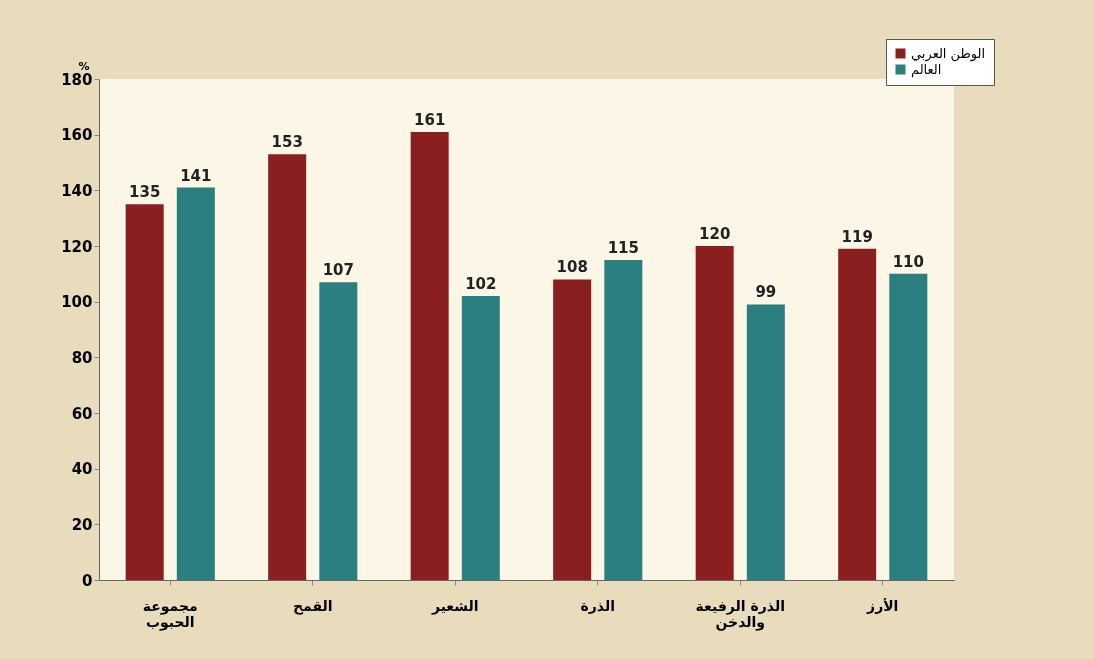 This screenshot has height=659, width=1094. What do you see at coordinates (715, 234) in the screenshot?
I see `data-label: 120` at bounding box center [715, 234].